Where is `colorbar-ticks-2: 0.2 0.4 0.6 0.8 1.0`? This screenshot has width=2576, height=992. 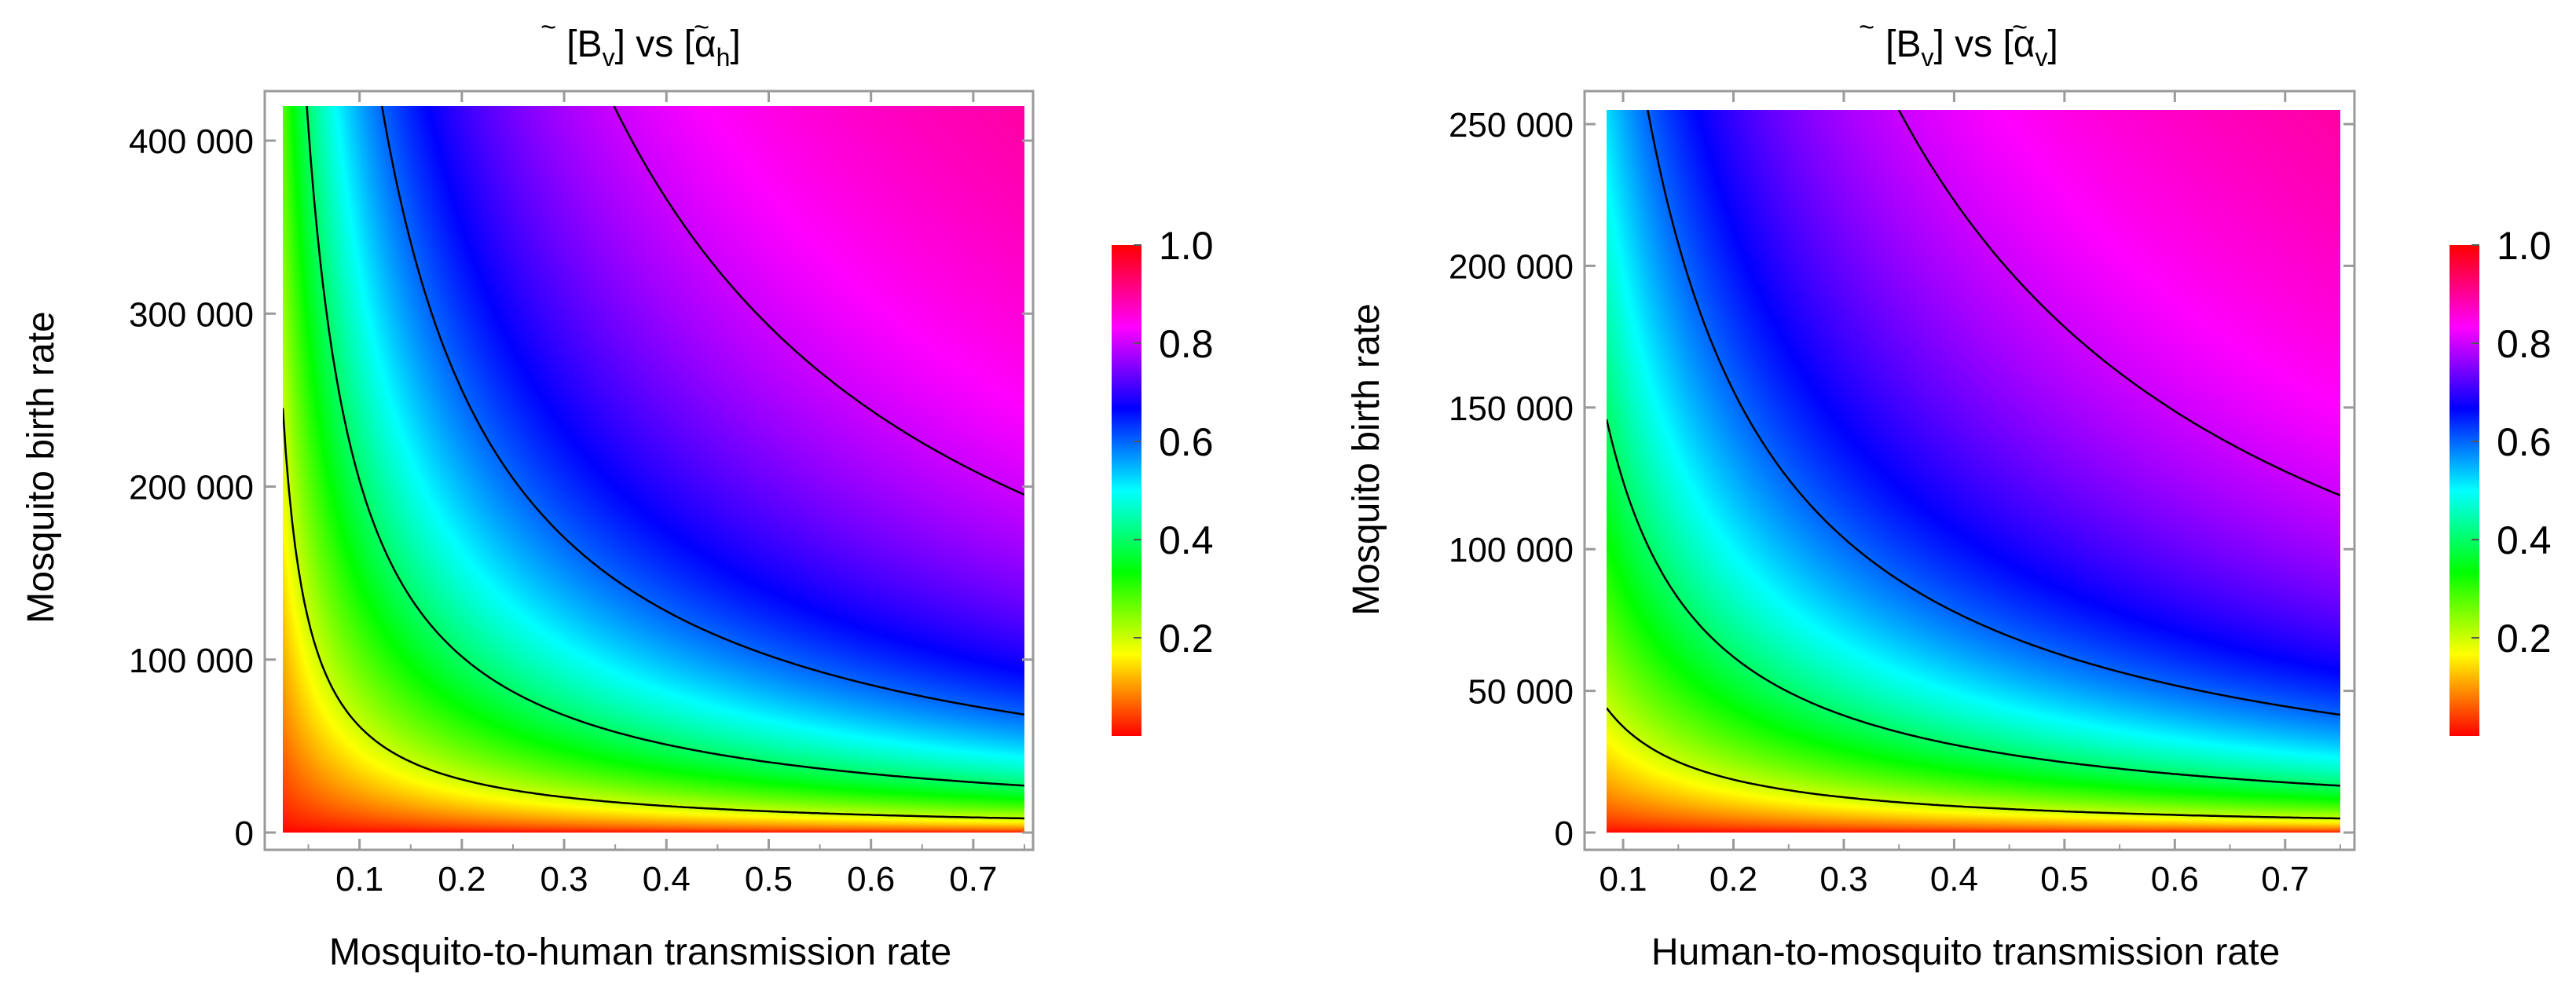 colorbar-ticks-2: 0.2 0.4 0.6 0.8 1.0 is located at coordinates (2512, 442).